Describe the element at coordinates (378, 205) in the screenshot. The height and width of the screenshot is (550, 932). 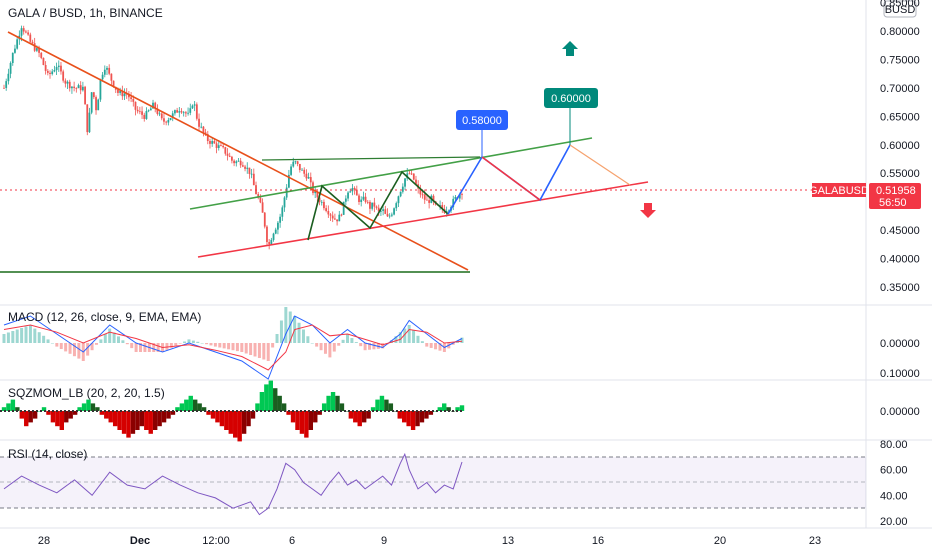
I see `zigzag-pattern` at that location.